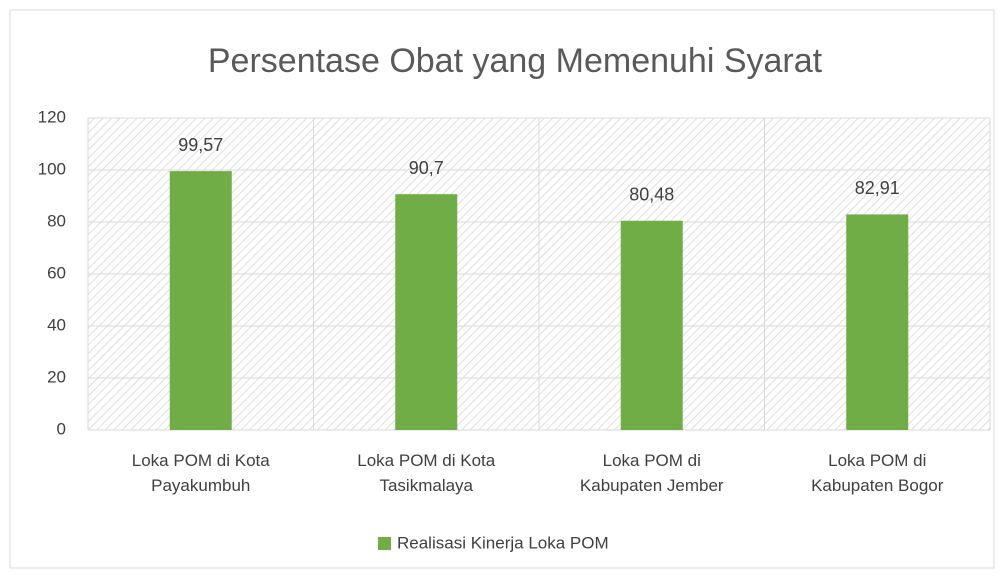  Describe the element at coordinates (200, 145) in the screenshot. I see `data-label: 99,57` at that location.